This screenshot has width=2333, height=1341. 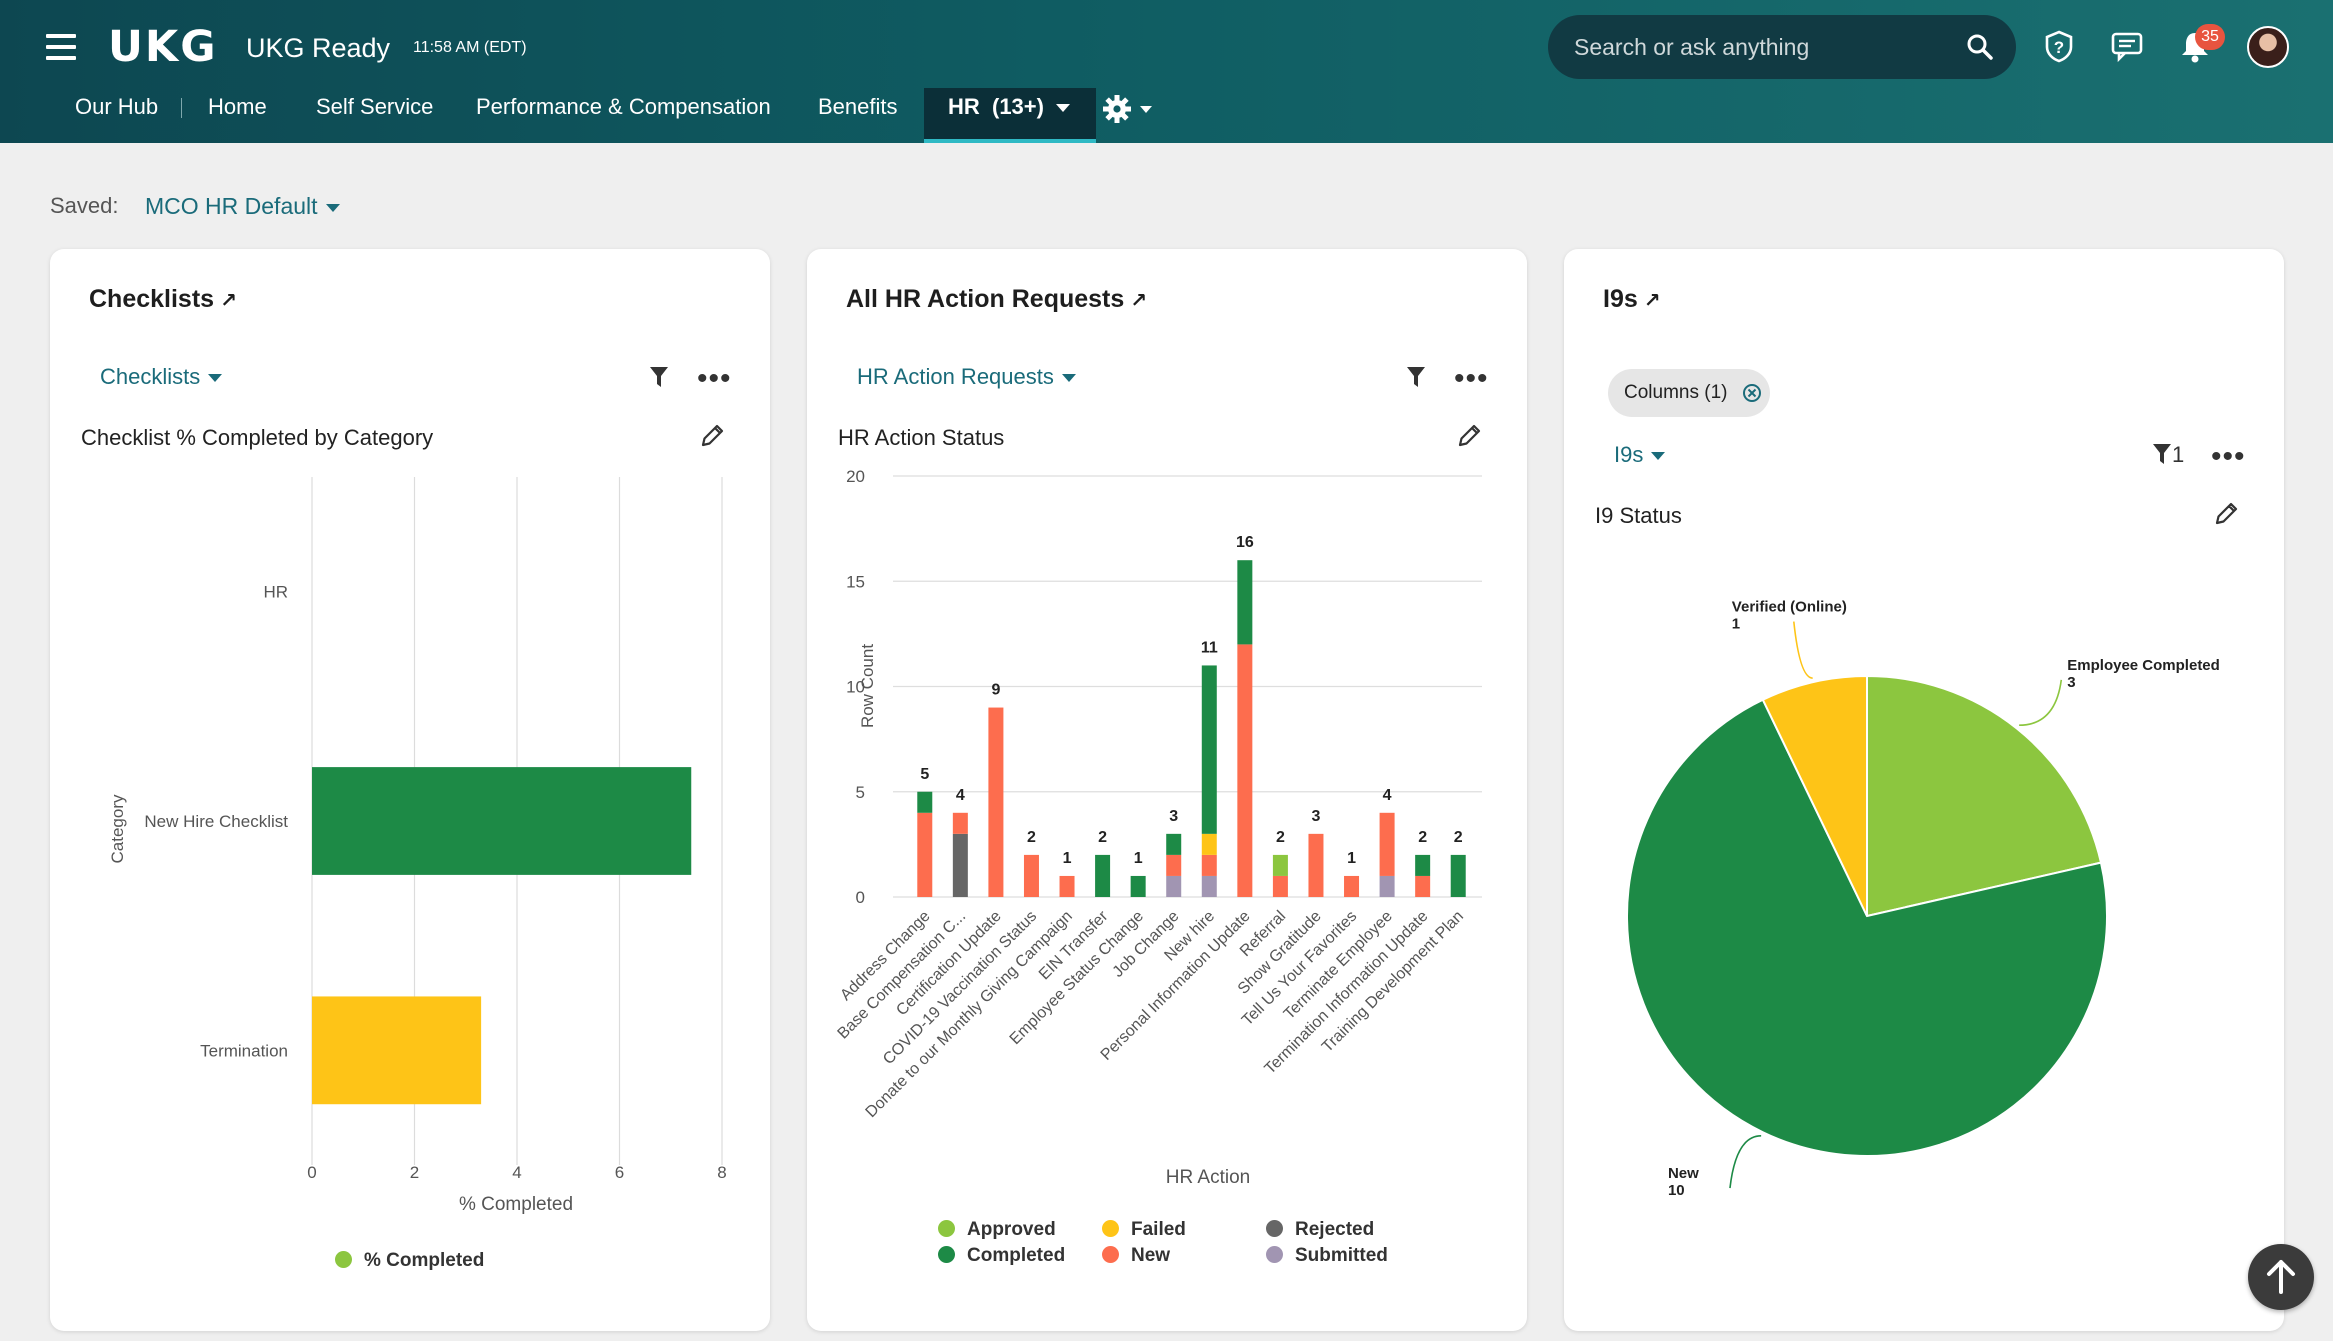 What do you see at coordinates (375, 106) in the screenshot?
I see `nav-item-self-service: Self Service` at bounding box center [375, 106].